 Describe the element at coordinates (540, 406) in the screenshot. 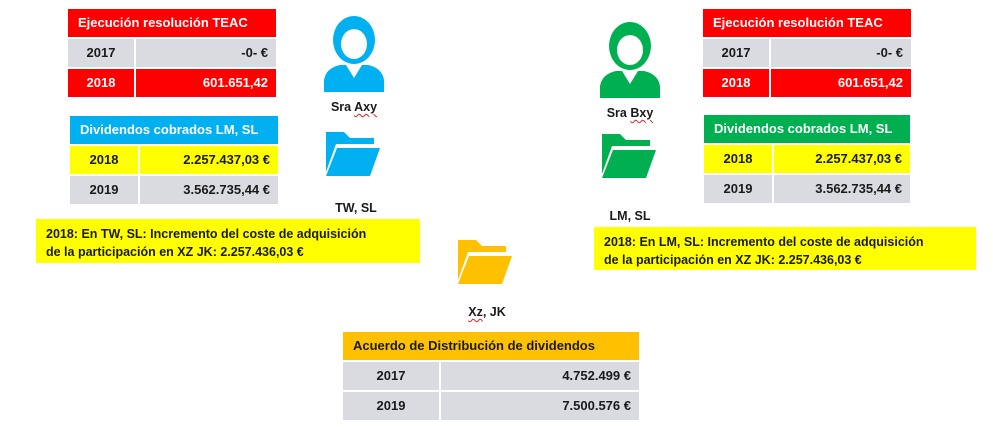

I see `agreement-value: 7.500.576 €` at that location.